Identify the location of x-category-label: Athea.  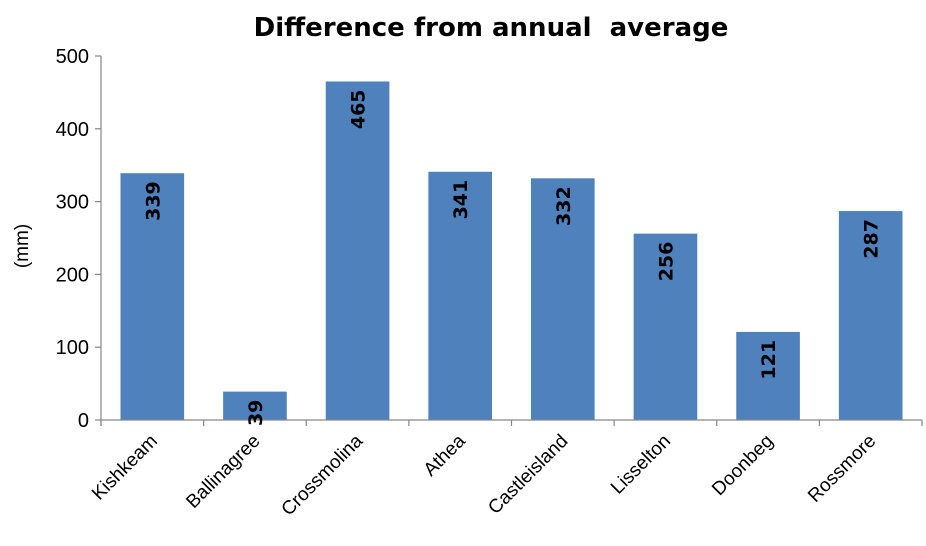
(445, 455).